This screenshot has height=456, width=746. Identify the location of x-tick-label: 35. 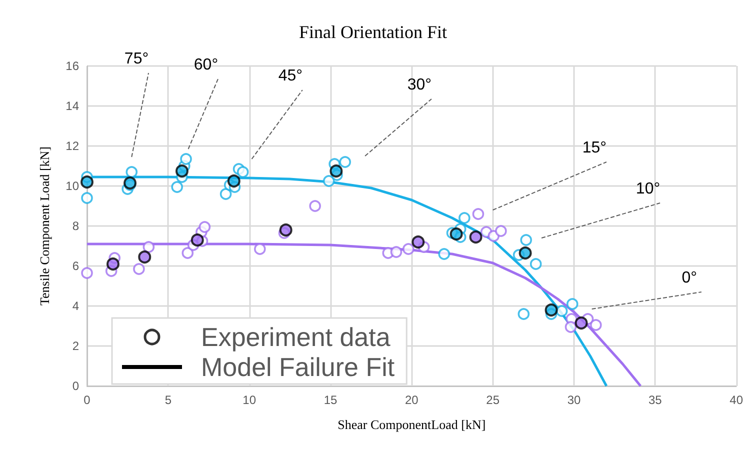
(655, 400).